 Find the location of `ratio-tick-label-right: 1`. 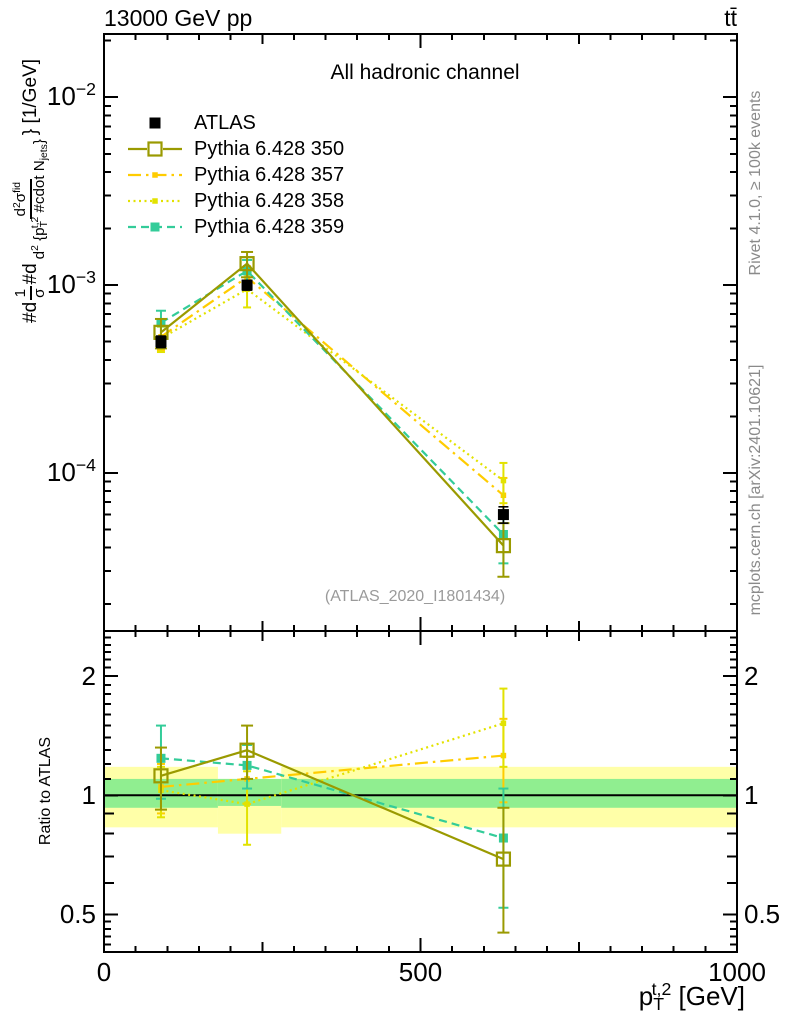

ratio-tick-label-right: 1 is located at coordinates (751, 795).